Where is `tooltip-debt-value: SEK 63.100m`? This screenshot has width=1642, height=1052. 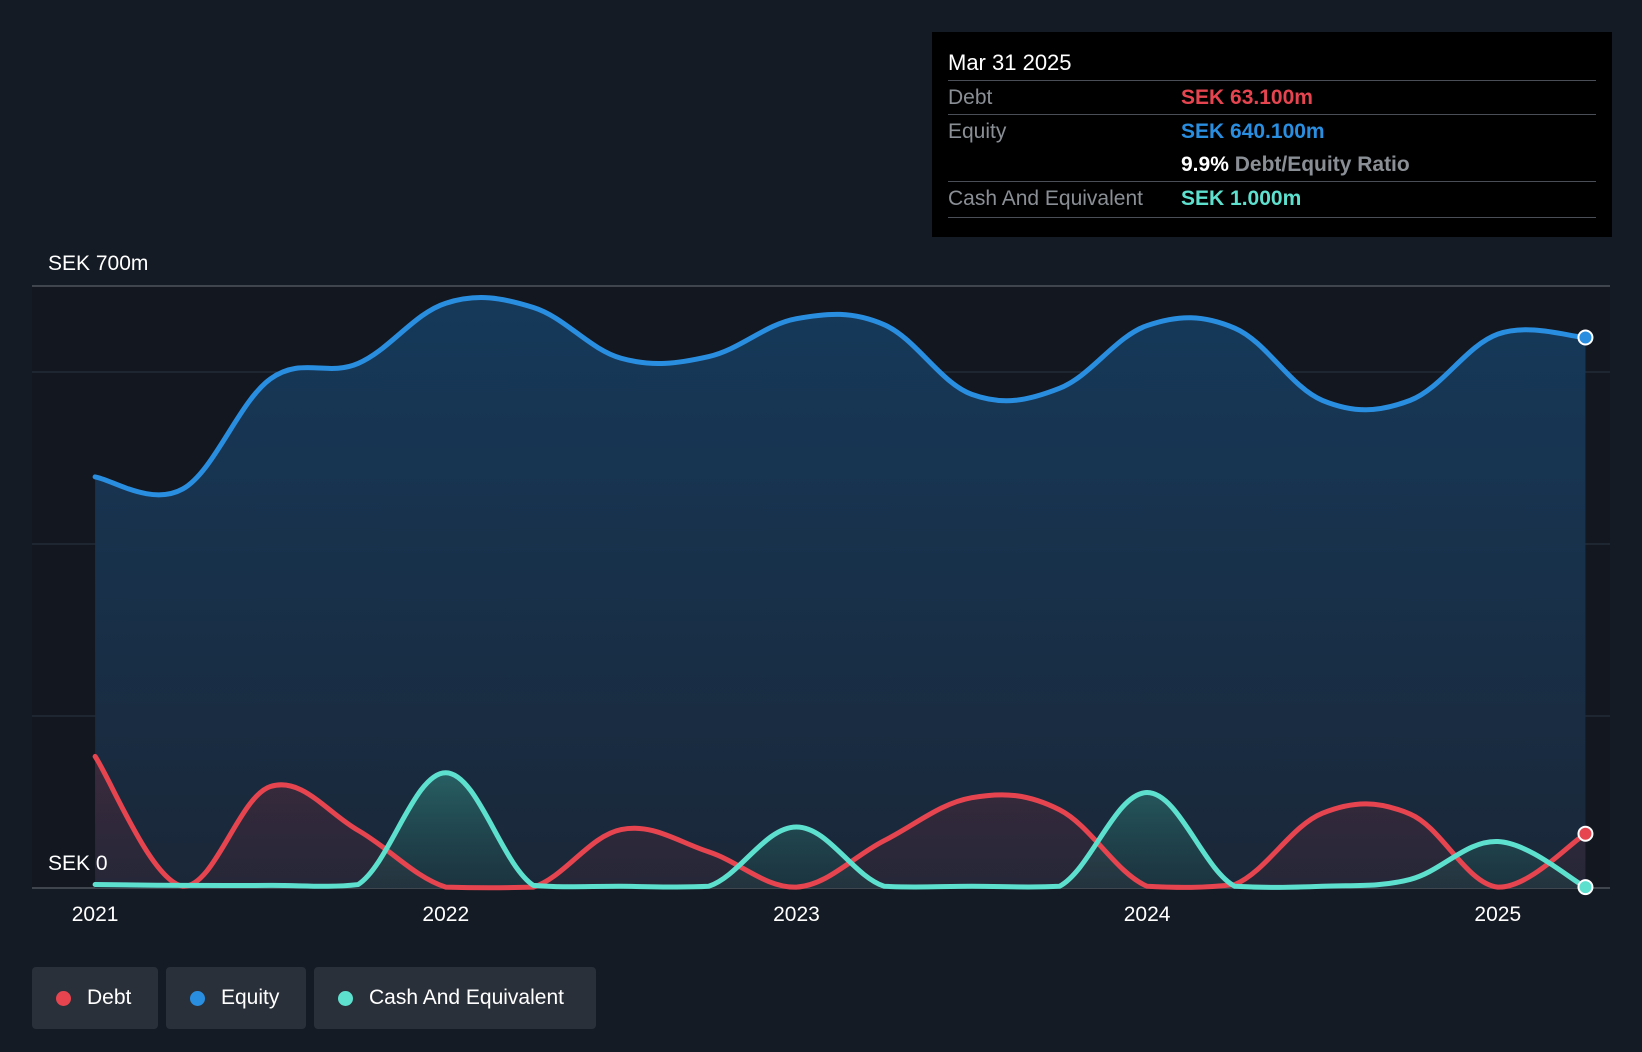
tooltip-debt-value: SEK 63.100m is located at coordinates (1247, 97).